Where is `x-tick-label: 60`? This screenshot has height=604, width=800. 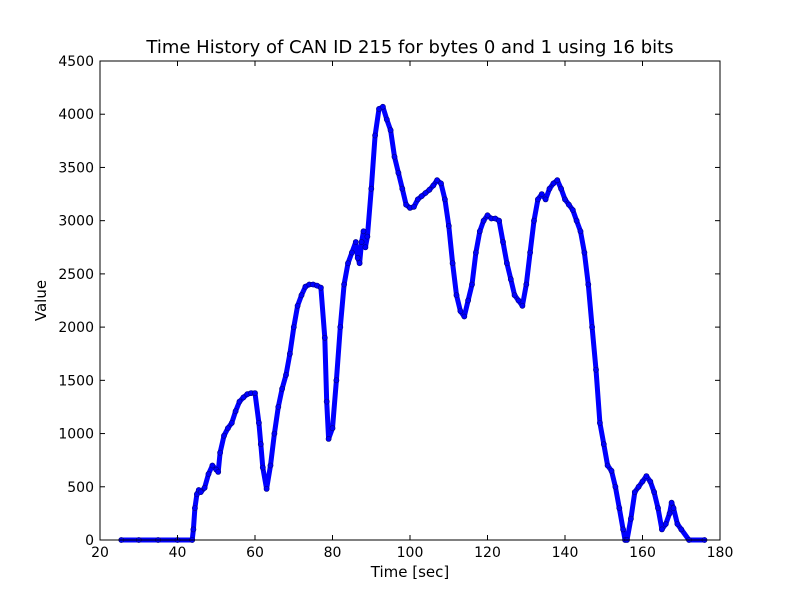
x-tick-label: 60 is located at coordinates (255, 553).